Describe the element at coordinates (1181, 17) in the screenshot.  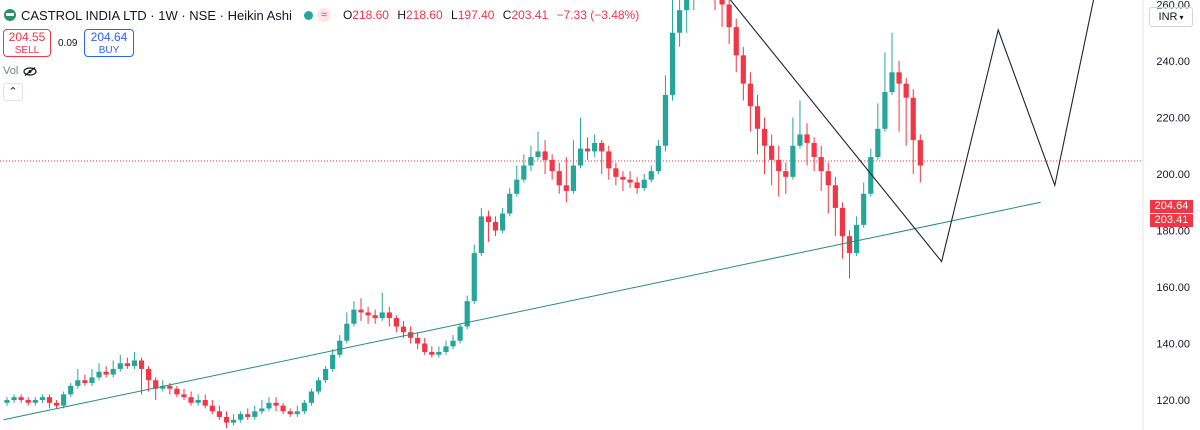
I see `chevron-down-icon: ▾` at that location.